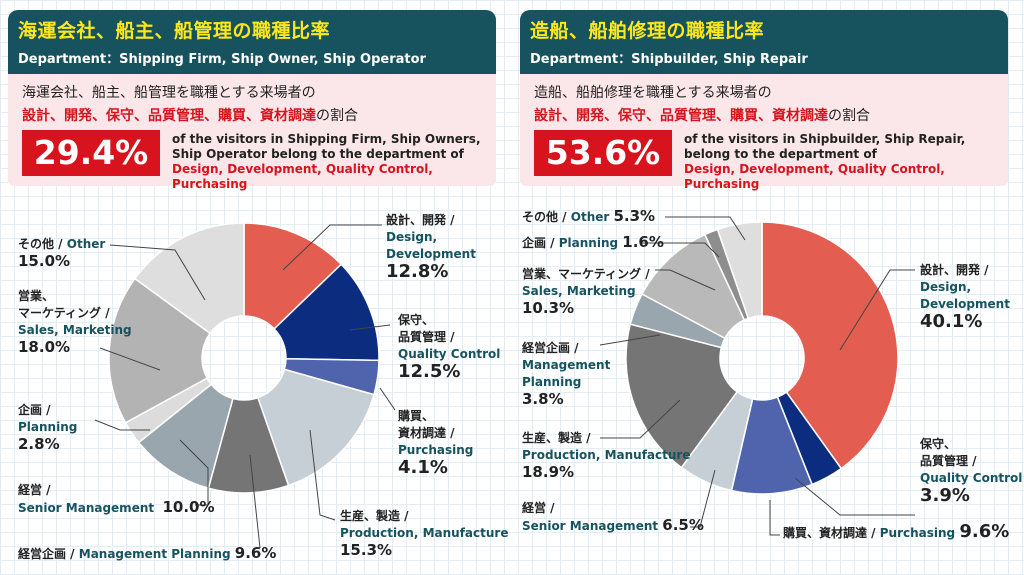  Describe the element at coordinates (449, 346) in the screenshot. I see `label-quality-control: 保守、 品質管理 / Quality Control 12.5%` at that location.